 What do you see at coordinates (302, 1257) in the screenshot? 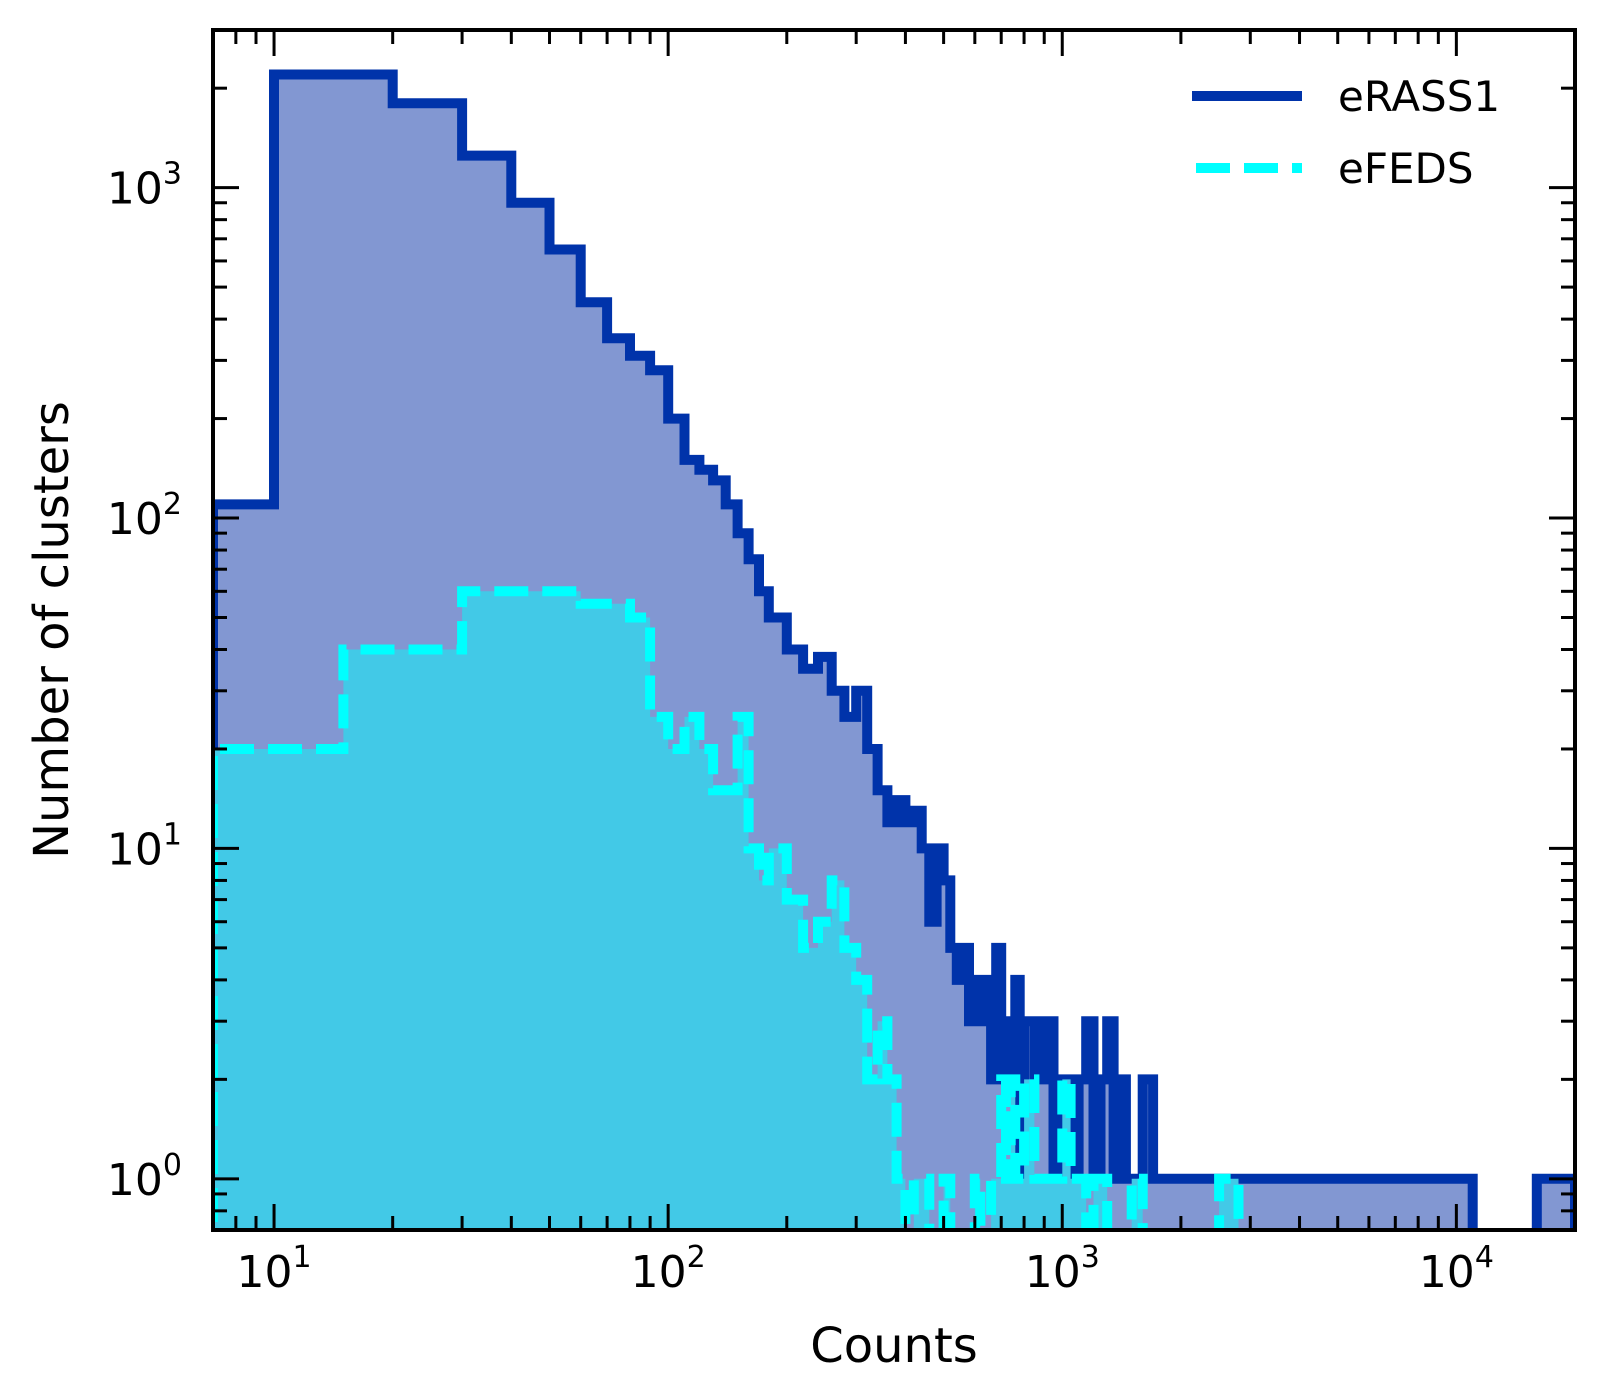
I see `x-tick-label-exponent: 1` at bounding box center [302, 1257].